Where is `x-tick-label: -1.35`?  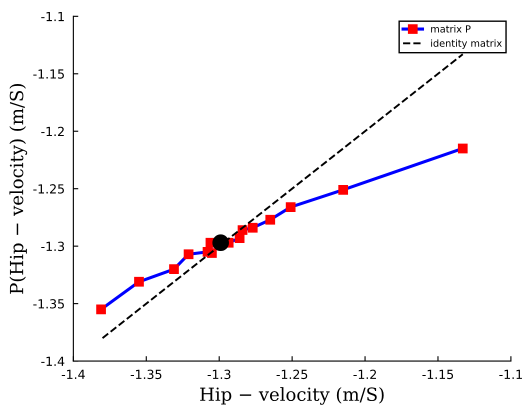
x-tick-label: -1.35 is located at coordinates (146, 375).